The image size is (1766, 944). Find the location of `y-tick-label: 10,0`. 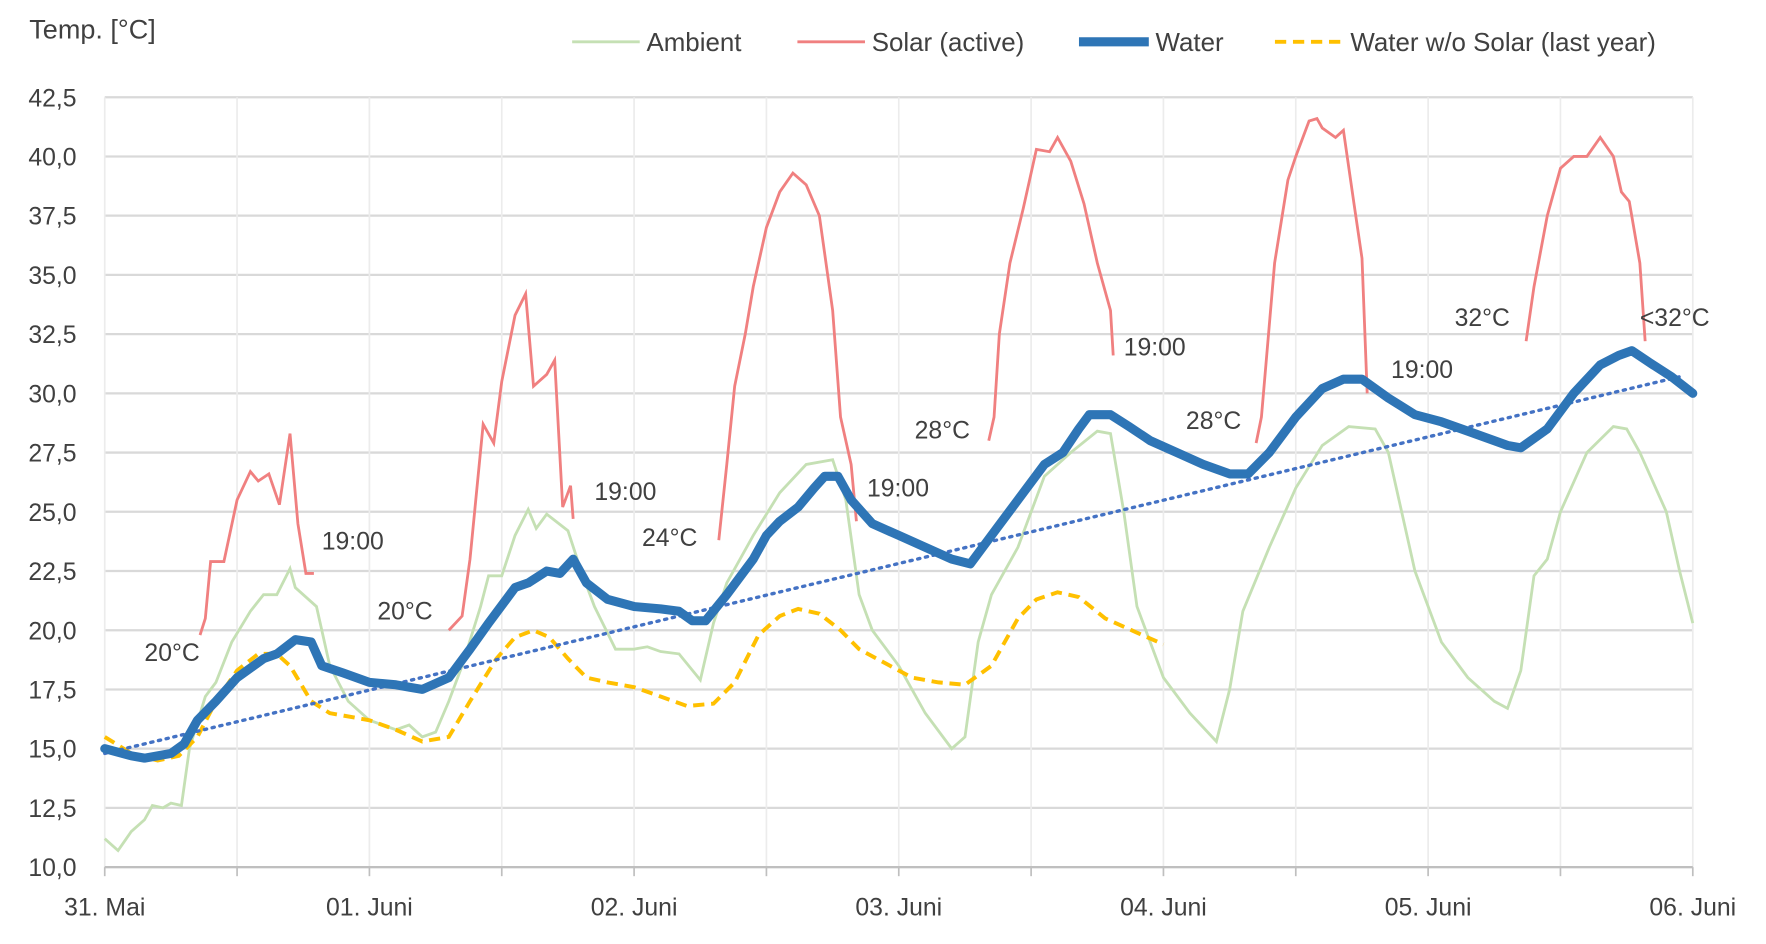

y-tick-label: 10,0 is located at coordinates (52, 868).